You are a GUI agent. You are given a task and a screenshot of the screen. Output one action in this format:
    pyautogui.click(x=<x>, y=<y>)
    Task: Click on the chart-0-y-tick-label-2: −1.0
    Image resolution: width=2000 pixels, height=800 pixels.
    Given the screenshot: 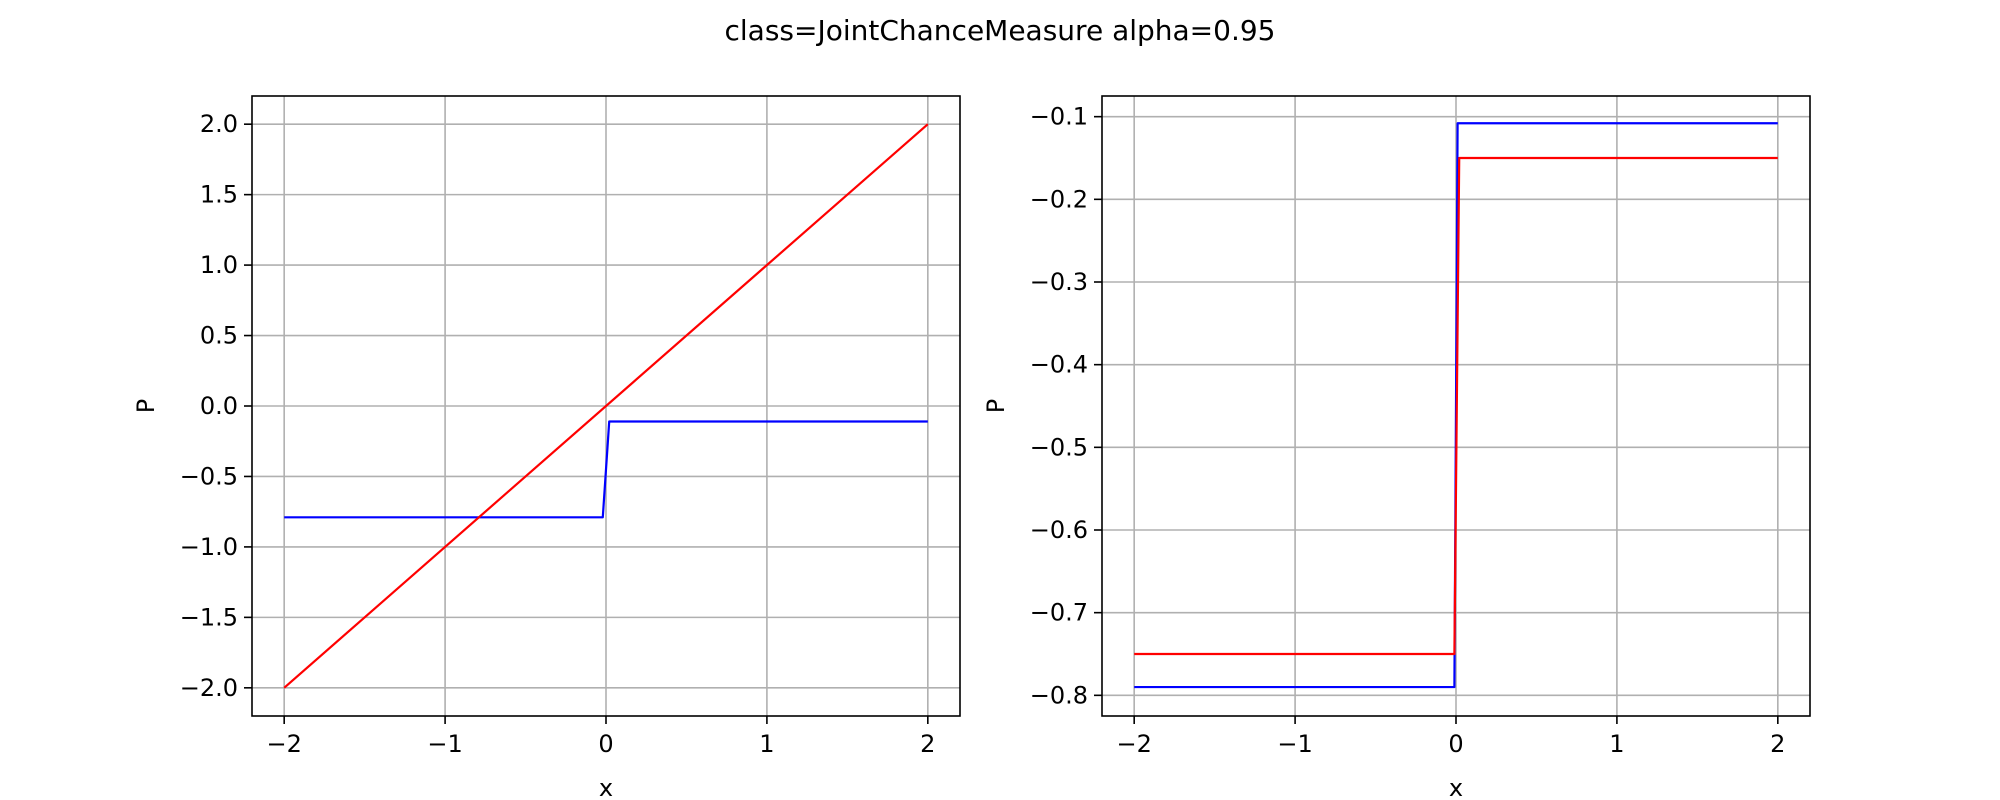 What is the action you would take?
    pyautogui.click(x=209, y=547)
    